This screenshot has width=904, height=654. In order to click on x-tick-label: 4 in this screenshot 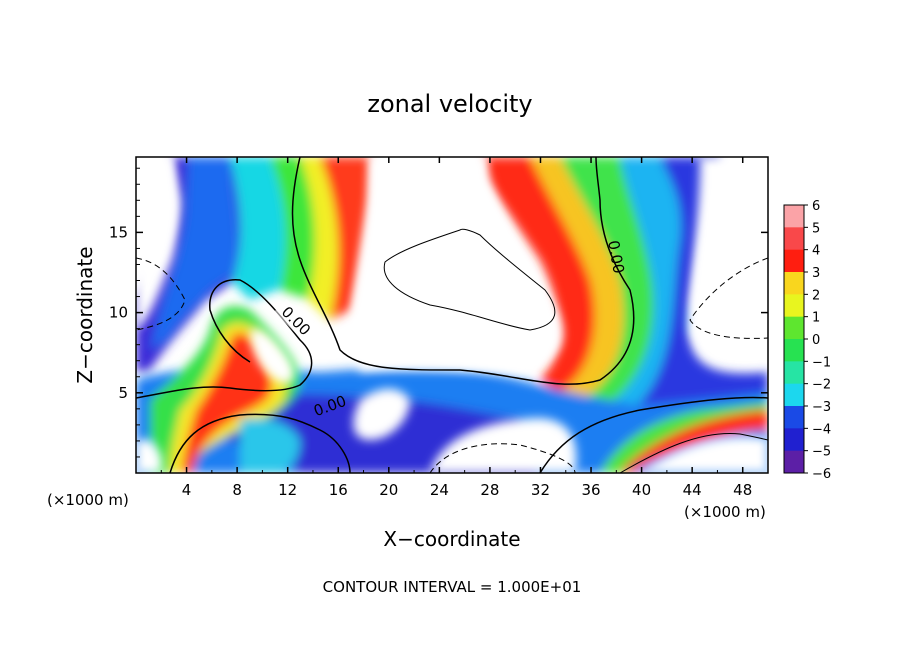, I will do `click(187, 490)`.